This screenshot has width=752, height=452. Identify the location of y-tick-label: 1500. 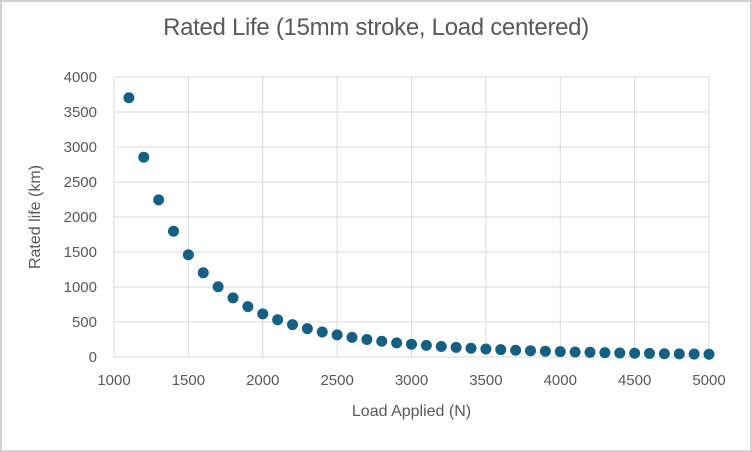
(80, 252).